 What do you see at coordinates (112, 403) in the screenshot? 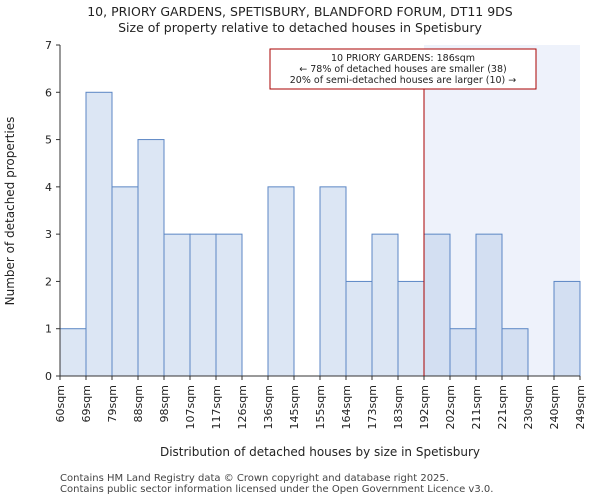
I see `x-tick-label: 79sqm` at bounding box center [112, 403].